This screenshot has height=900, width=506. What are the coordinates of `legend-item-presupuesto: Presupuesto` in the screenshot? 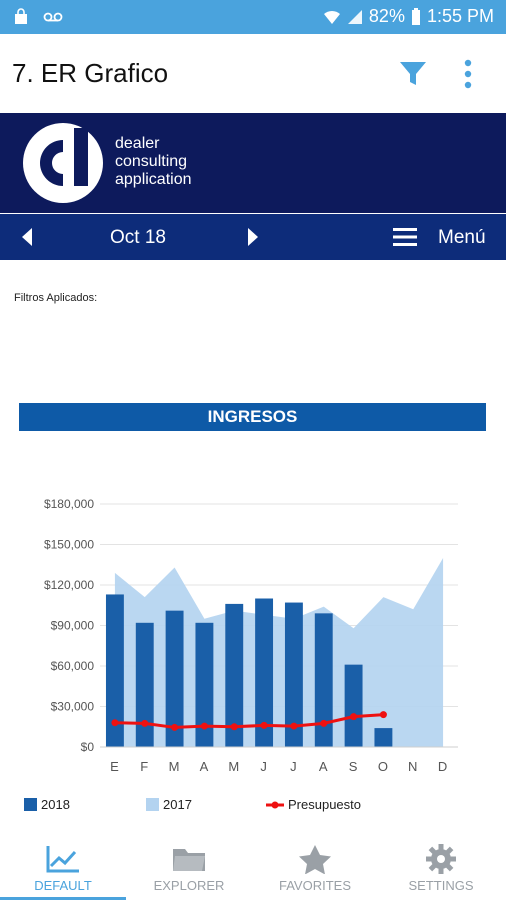 It's located at (313, 804).